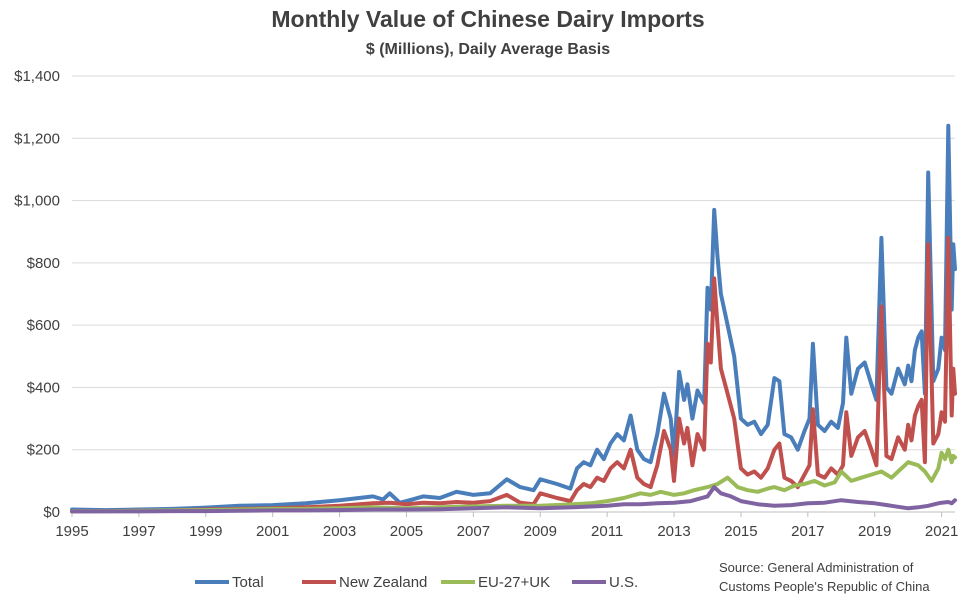  Describe the element at coordinates (807, 531) in the screenshot. I see `x-tick-label: 2017` at that location.